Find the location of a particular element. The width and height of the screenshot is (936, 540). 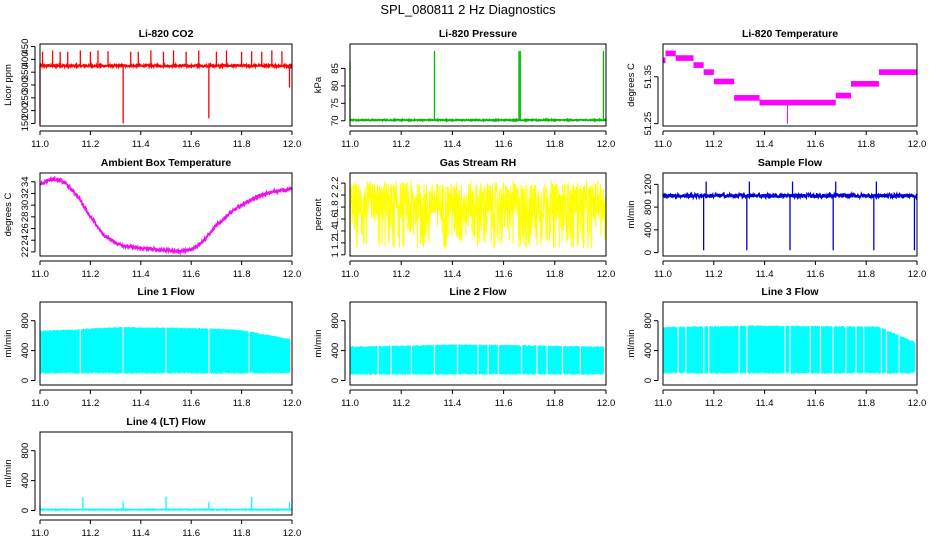

panel-title: Line 4 (LT) Flow is located at coordinates (166, 422).